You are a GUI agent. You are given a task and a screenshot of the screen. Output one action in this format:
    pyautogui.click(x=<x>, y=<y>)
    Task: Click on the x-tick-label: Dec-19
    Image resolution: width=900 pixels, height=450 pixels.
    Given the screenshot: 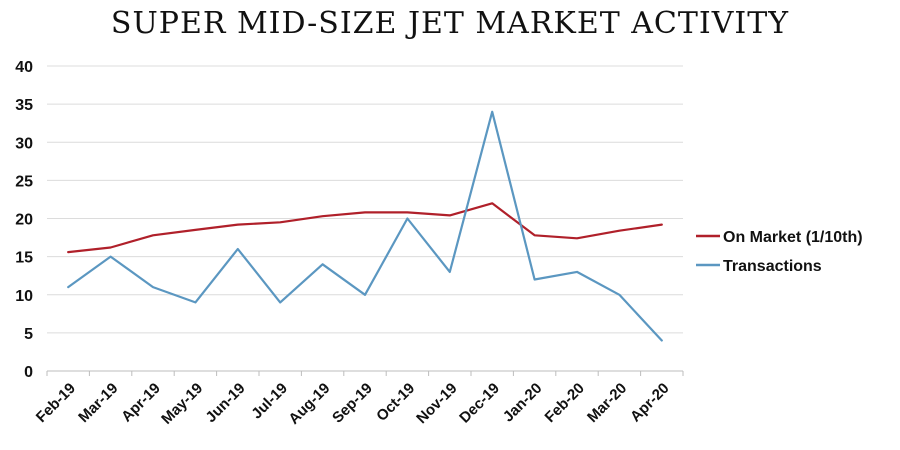 What is the action you would take?
    pyautogui.click(x=479, y=403)
    